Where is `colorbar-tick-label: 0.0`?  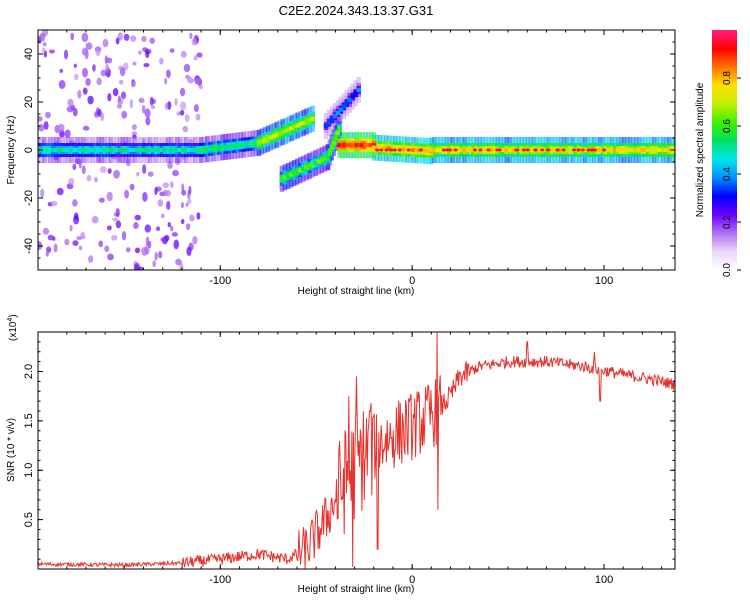 colorbar-tick-label: 0.0 is located at coordinates (727, 270).